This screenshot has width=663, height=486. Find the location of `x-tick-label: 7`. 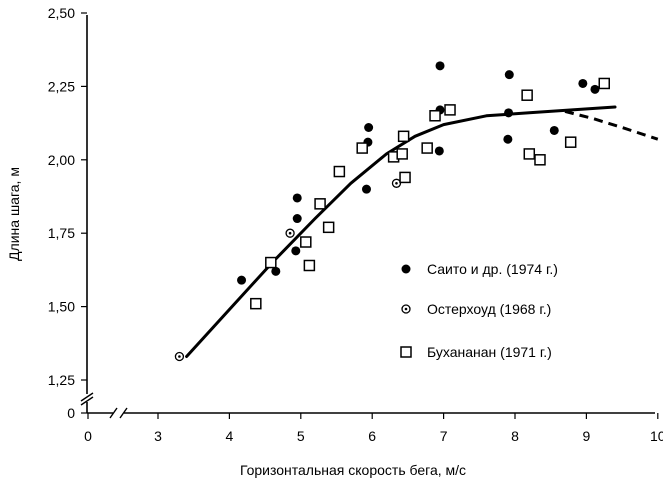

x-tick-label: 7 is located at coordinates (444, 436).